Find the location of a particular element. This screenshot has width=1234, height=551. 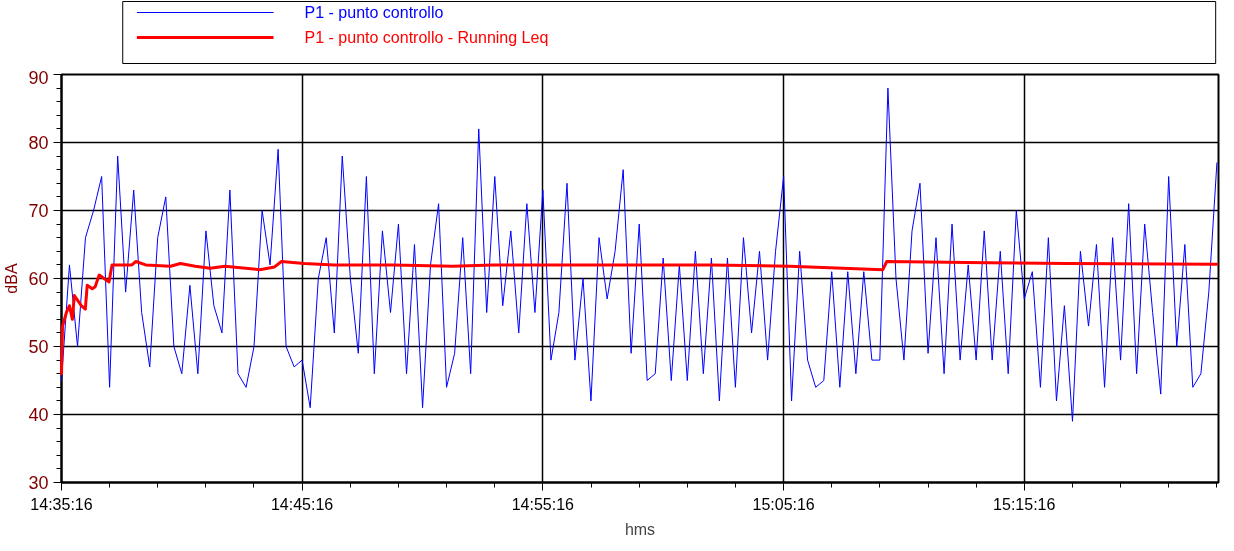

y-tick-label: 30 is located at coordinates (38, 483).